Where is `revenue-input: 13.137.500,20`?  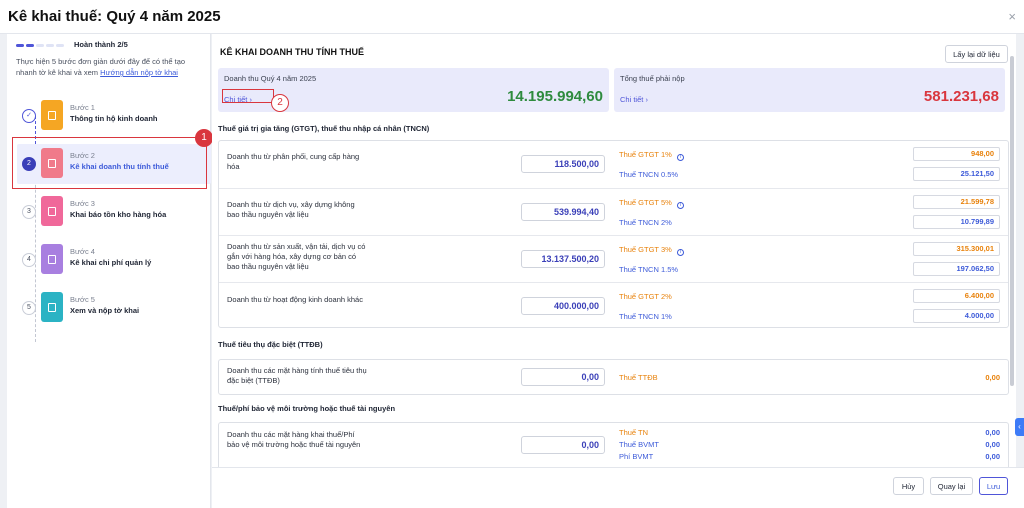
revenue-input: 13.137.500,20 is located at coordinates (563, 259).